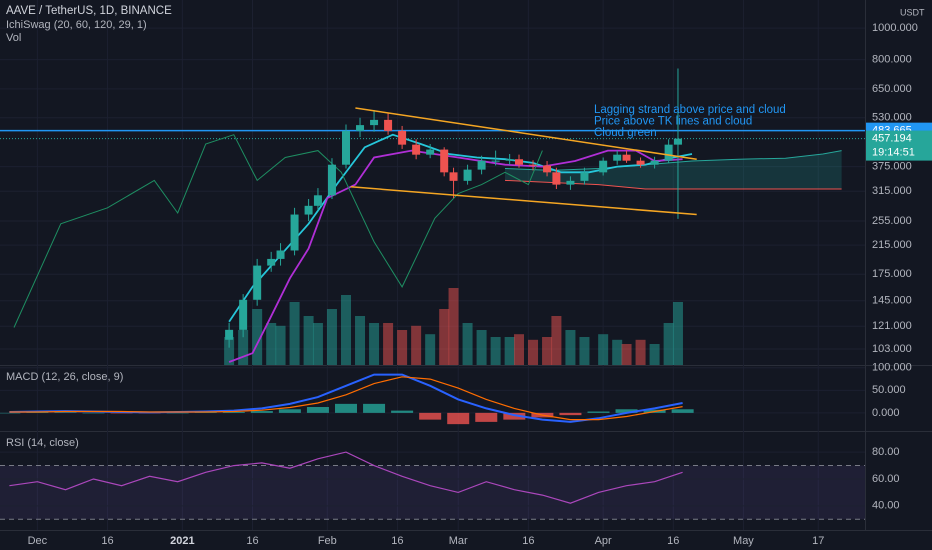 The image size is (932, 550). Describe the element at coordinates (892, 59) in the screenshot. I see `y-tick-label: 800.000` at that location.